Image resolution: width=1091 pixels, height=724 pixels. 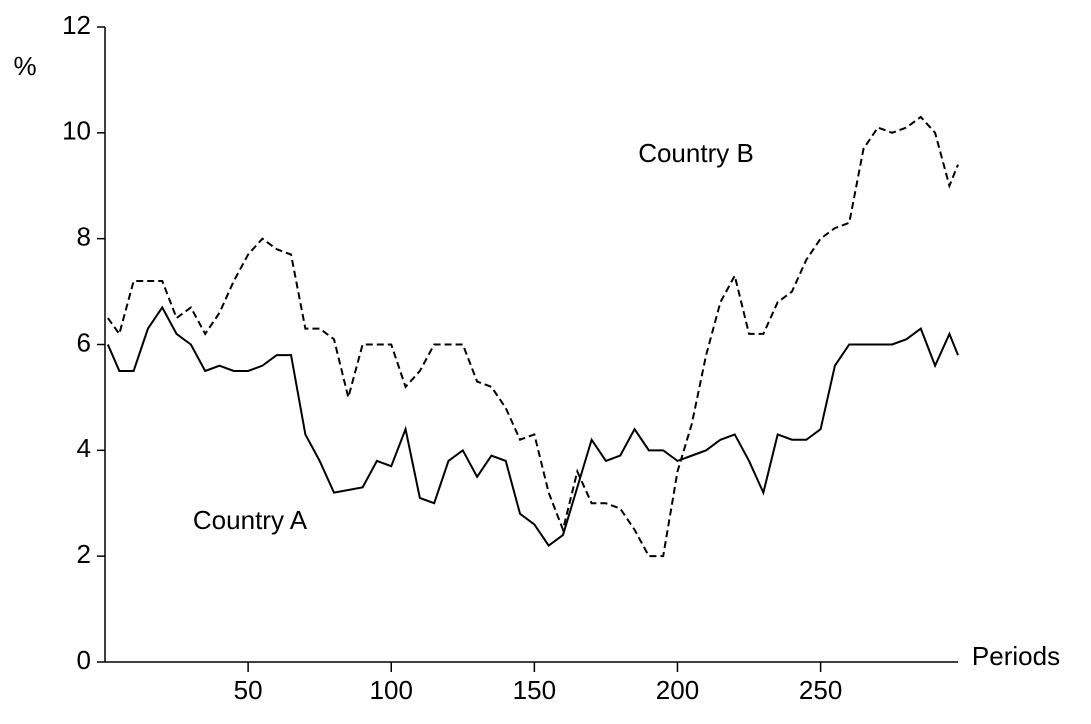 What do you see at coordinates (250, 520) in the screenshot?
I see `annotation: Country A` at bounding box center [250, 520].